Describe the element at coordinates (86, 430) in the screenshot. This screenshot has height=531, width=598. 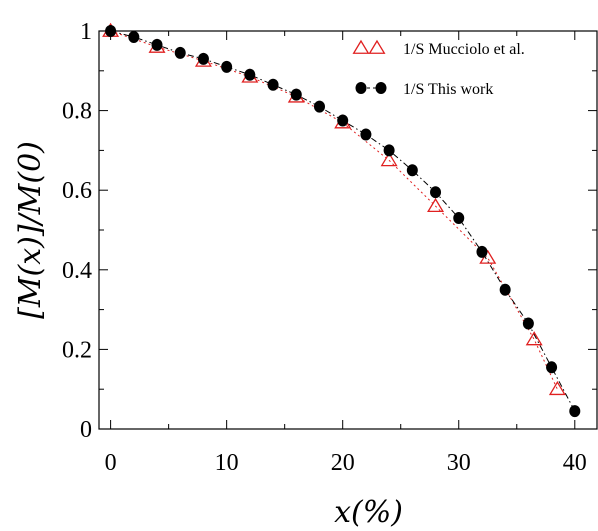
I see `y-tick-label: 0` at that location.